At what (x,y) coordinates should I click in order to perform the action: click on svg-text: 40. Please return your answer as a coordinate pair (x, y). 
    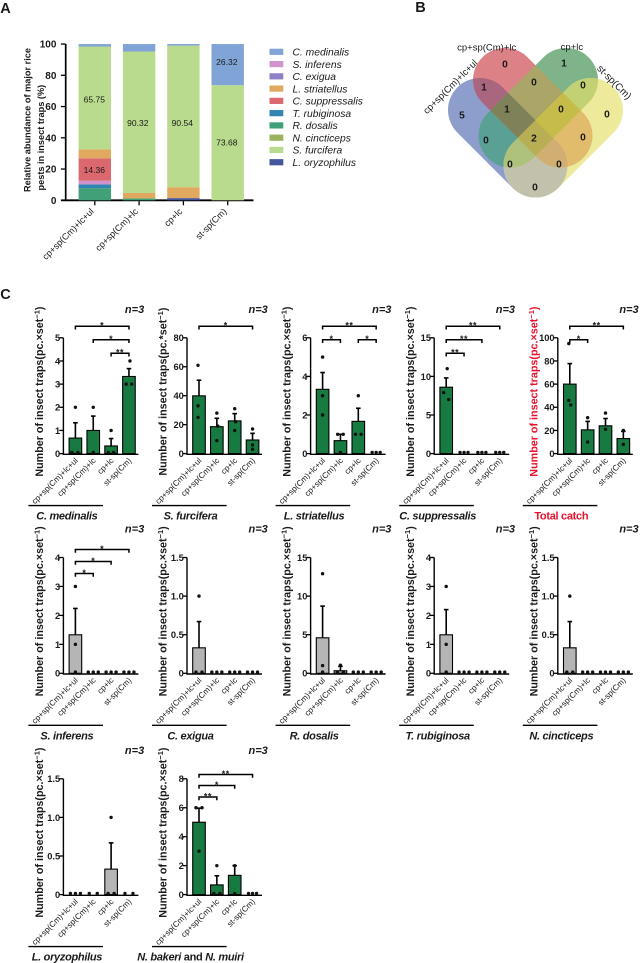
    Looking at the image, I should click on (178, 396).